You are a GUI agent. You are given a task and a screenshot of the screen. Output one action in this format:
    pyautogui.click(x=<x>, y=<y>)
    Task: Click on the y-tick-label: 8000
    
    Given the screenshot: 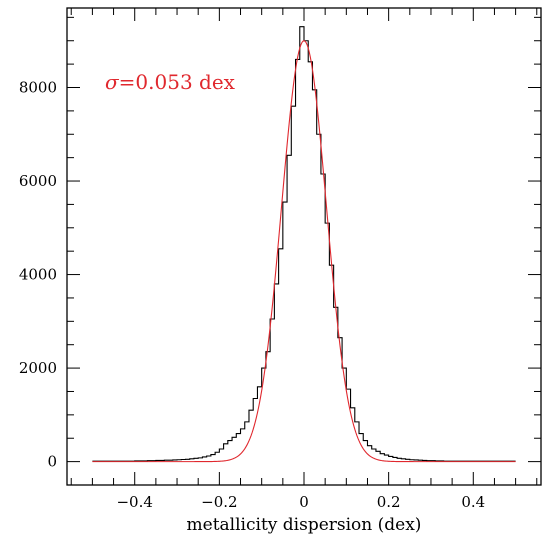 What is the action you would take?
    pyautogui.click(x=38, y=88)
    